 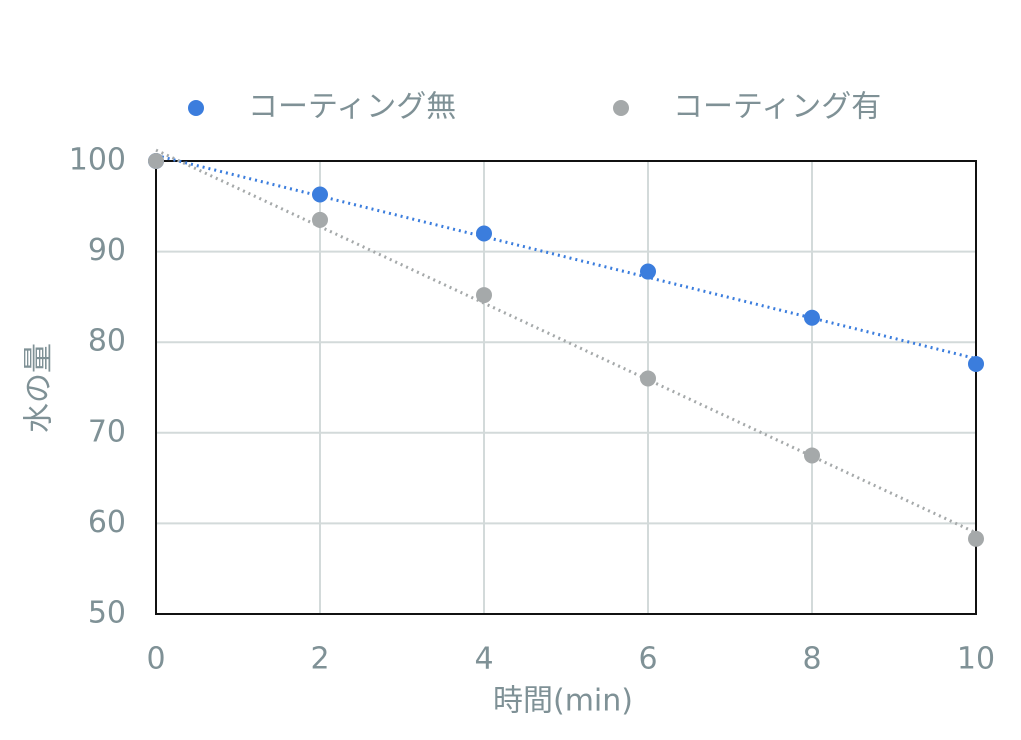 I want to click on x-tick-label: 0, so click(x=155, y=659).